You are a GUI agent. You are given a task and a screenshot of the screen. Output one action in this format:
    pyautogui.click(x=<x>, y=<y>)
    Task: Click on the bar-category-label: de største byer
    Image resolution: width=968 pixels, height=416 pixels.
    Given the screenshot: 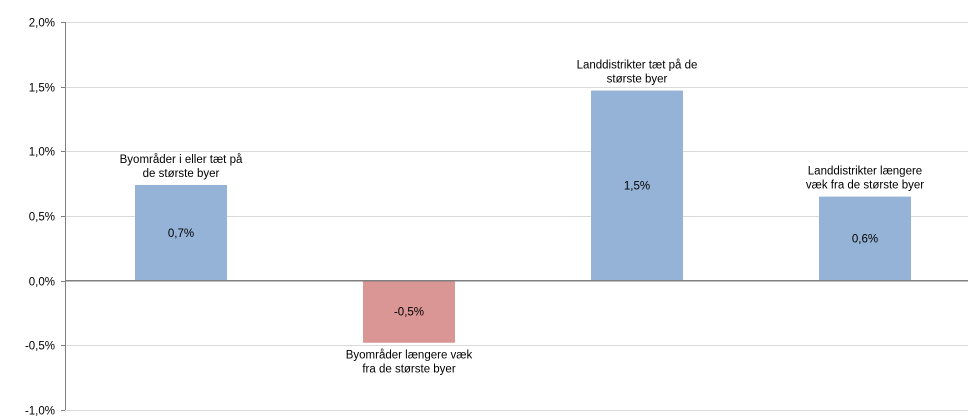 What is the action you would take?
    pyautogui.click(x=181, y=174)
    